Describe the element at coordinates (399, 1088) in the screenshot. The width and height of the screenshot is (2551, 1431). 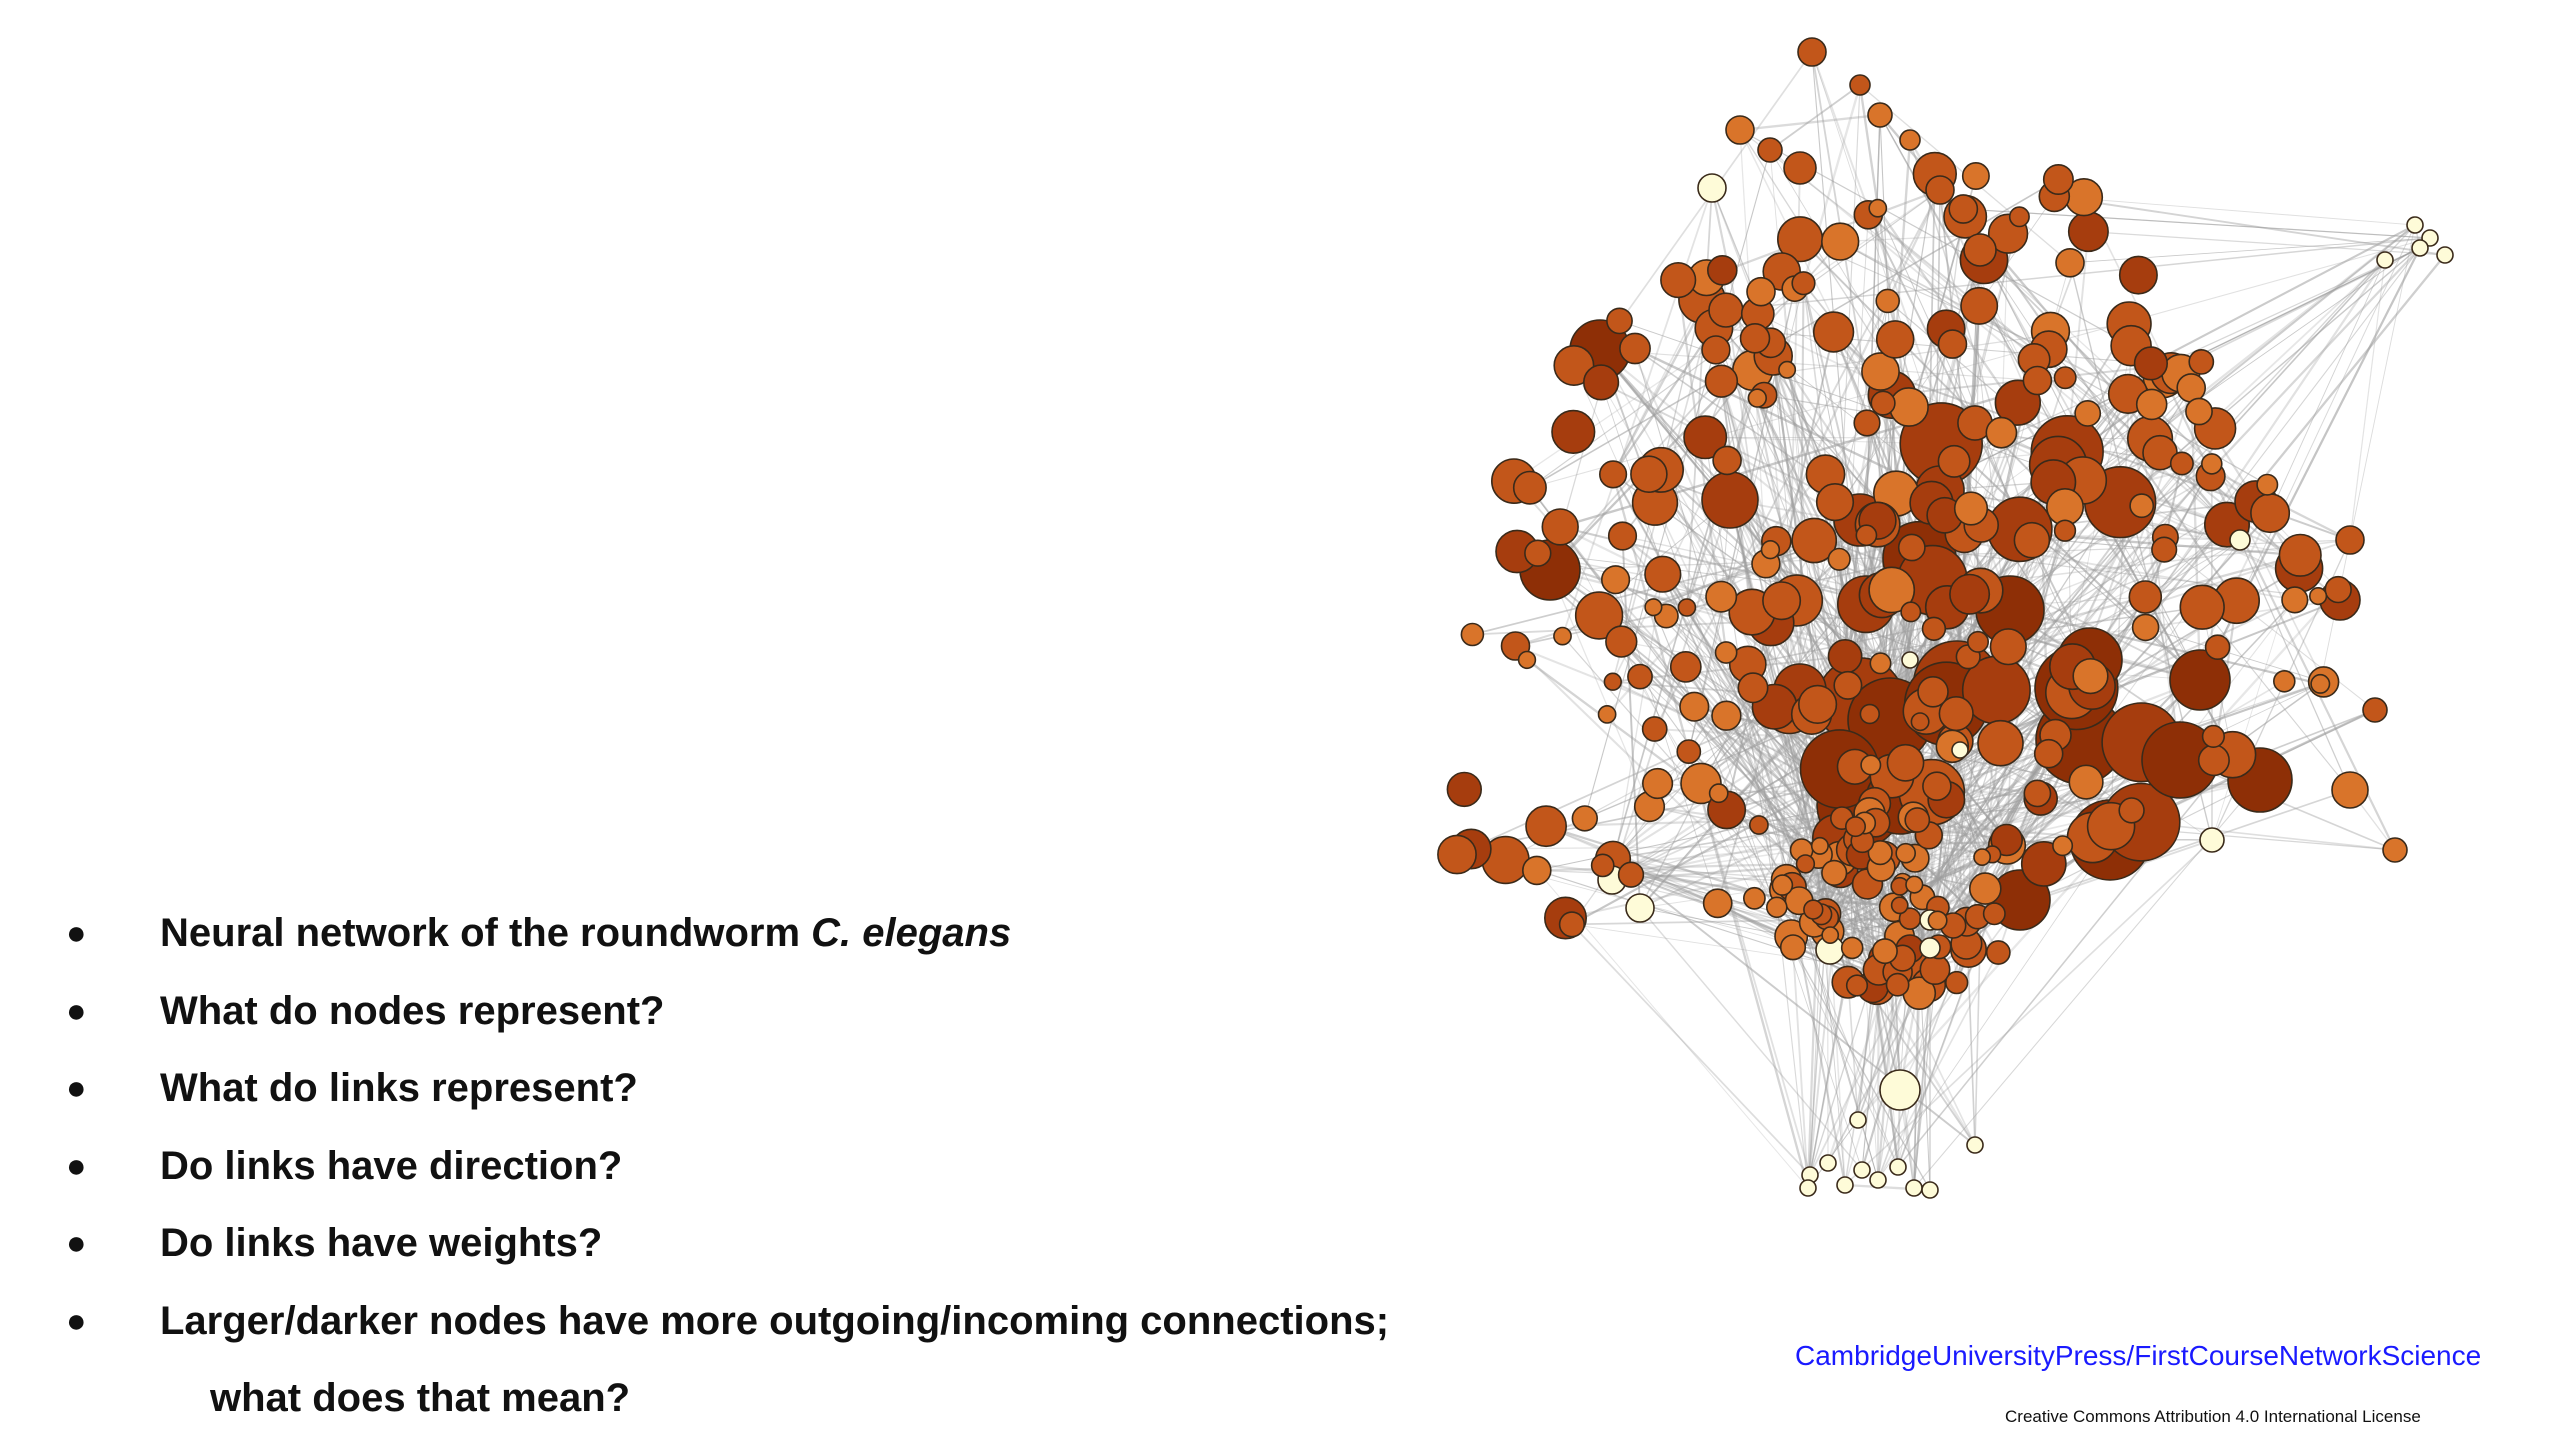
I see `bullet-text: What do links represent?` at that location.